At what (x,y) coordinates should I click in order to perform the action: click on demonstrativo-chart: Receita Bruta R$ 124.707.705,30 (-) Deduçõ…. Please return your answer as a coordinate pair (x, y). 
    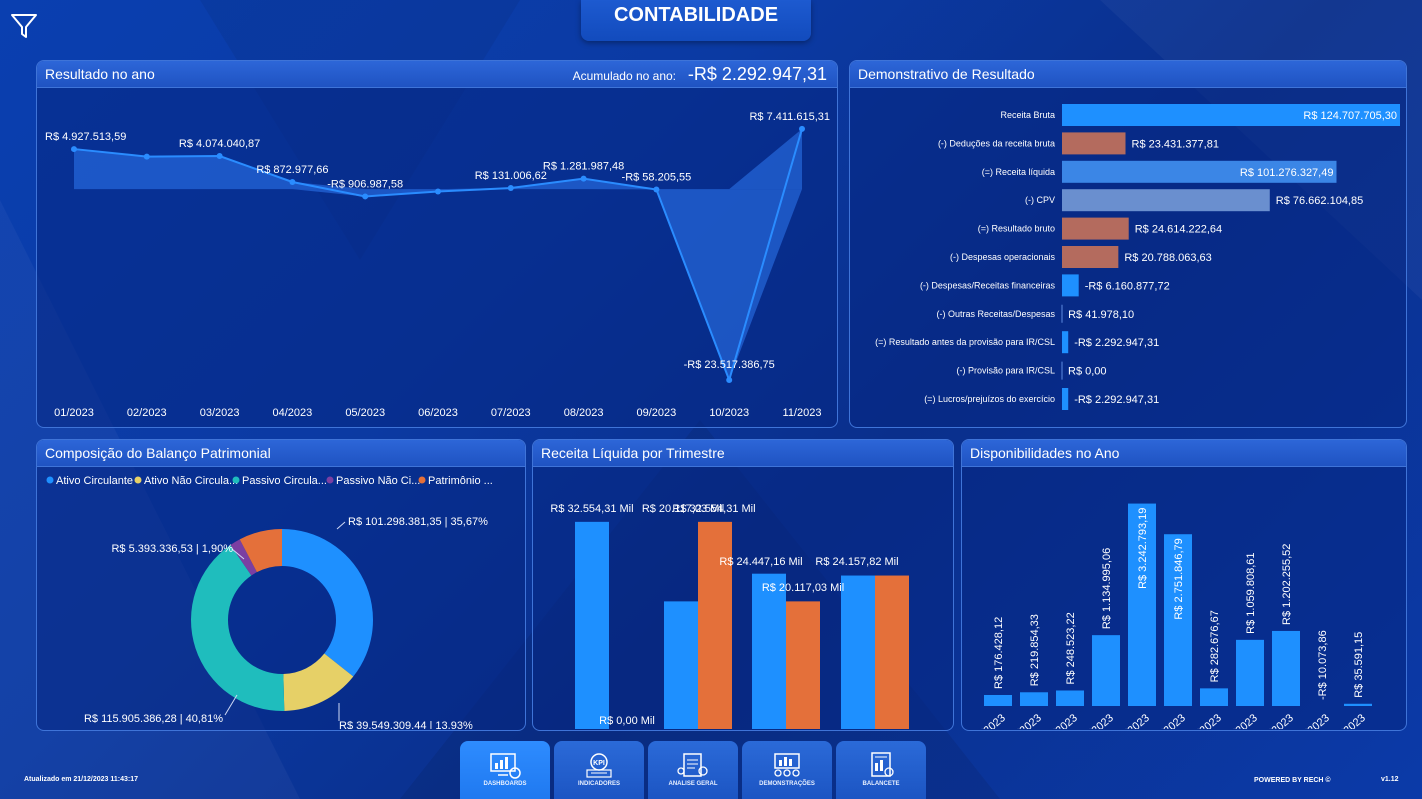
    Looking at the image, I should click on (1137, 257).